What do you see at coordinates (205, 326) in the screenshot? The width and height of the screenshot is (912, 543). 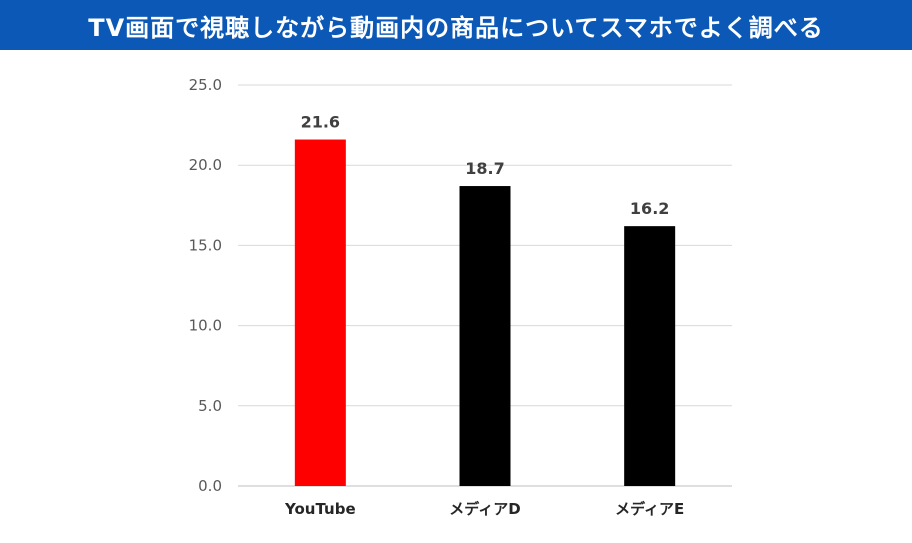 I see `y-tick-label: 10.0` at bounding box center [205, 326].